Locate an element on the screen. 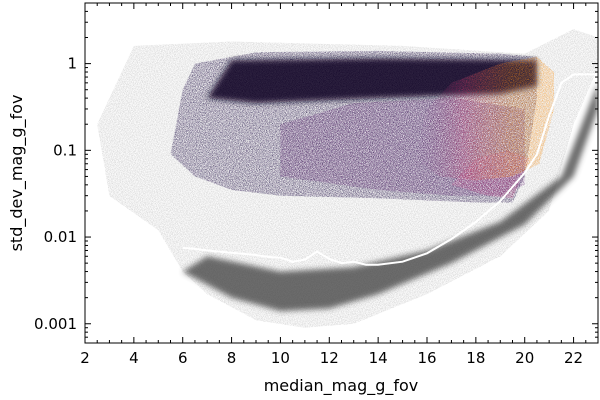 This screenshot has height=400, width=600. x-tick-label: 8 is located at coordinates (232, 358).